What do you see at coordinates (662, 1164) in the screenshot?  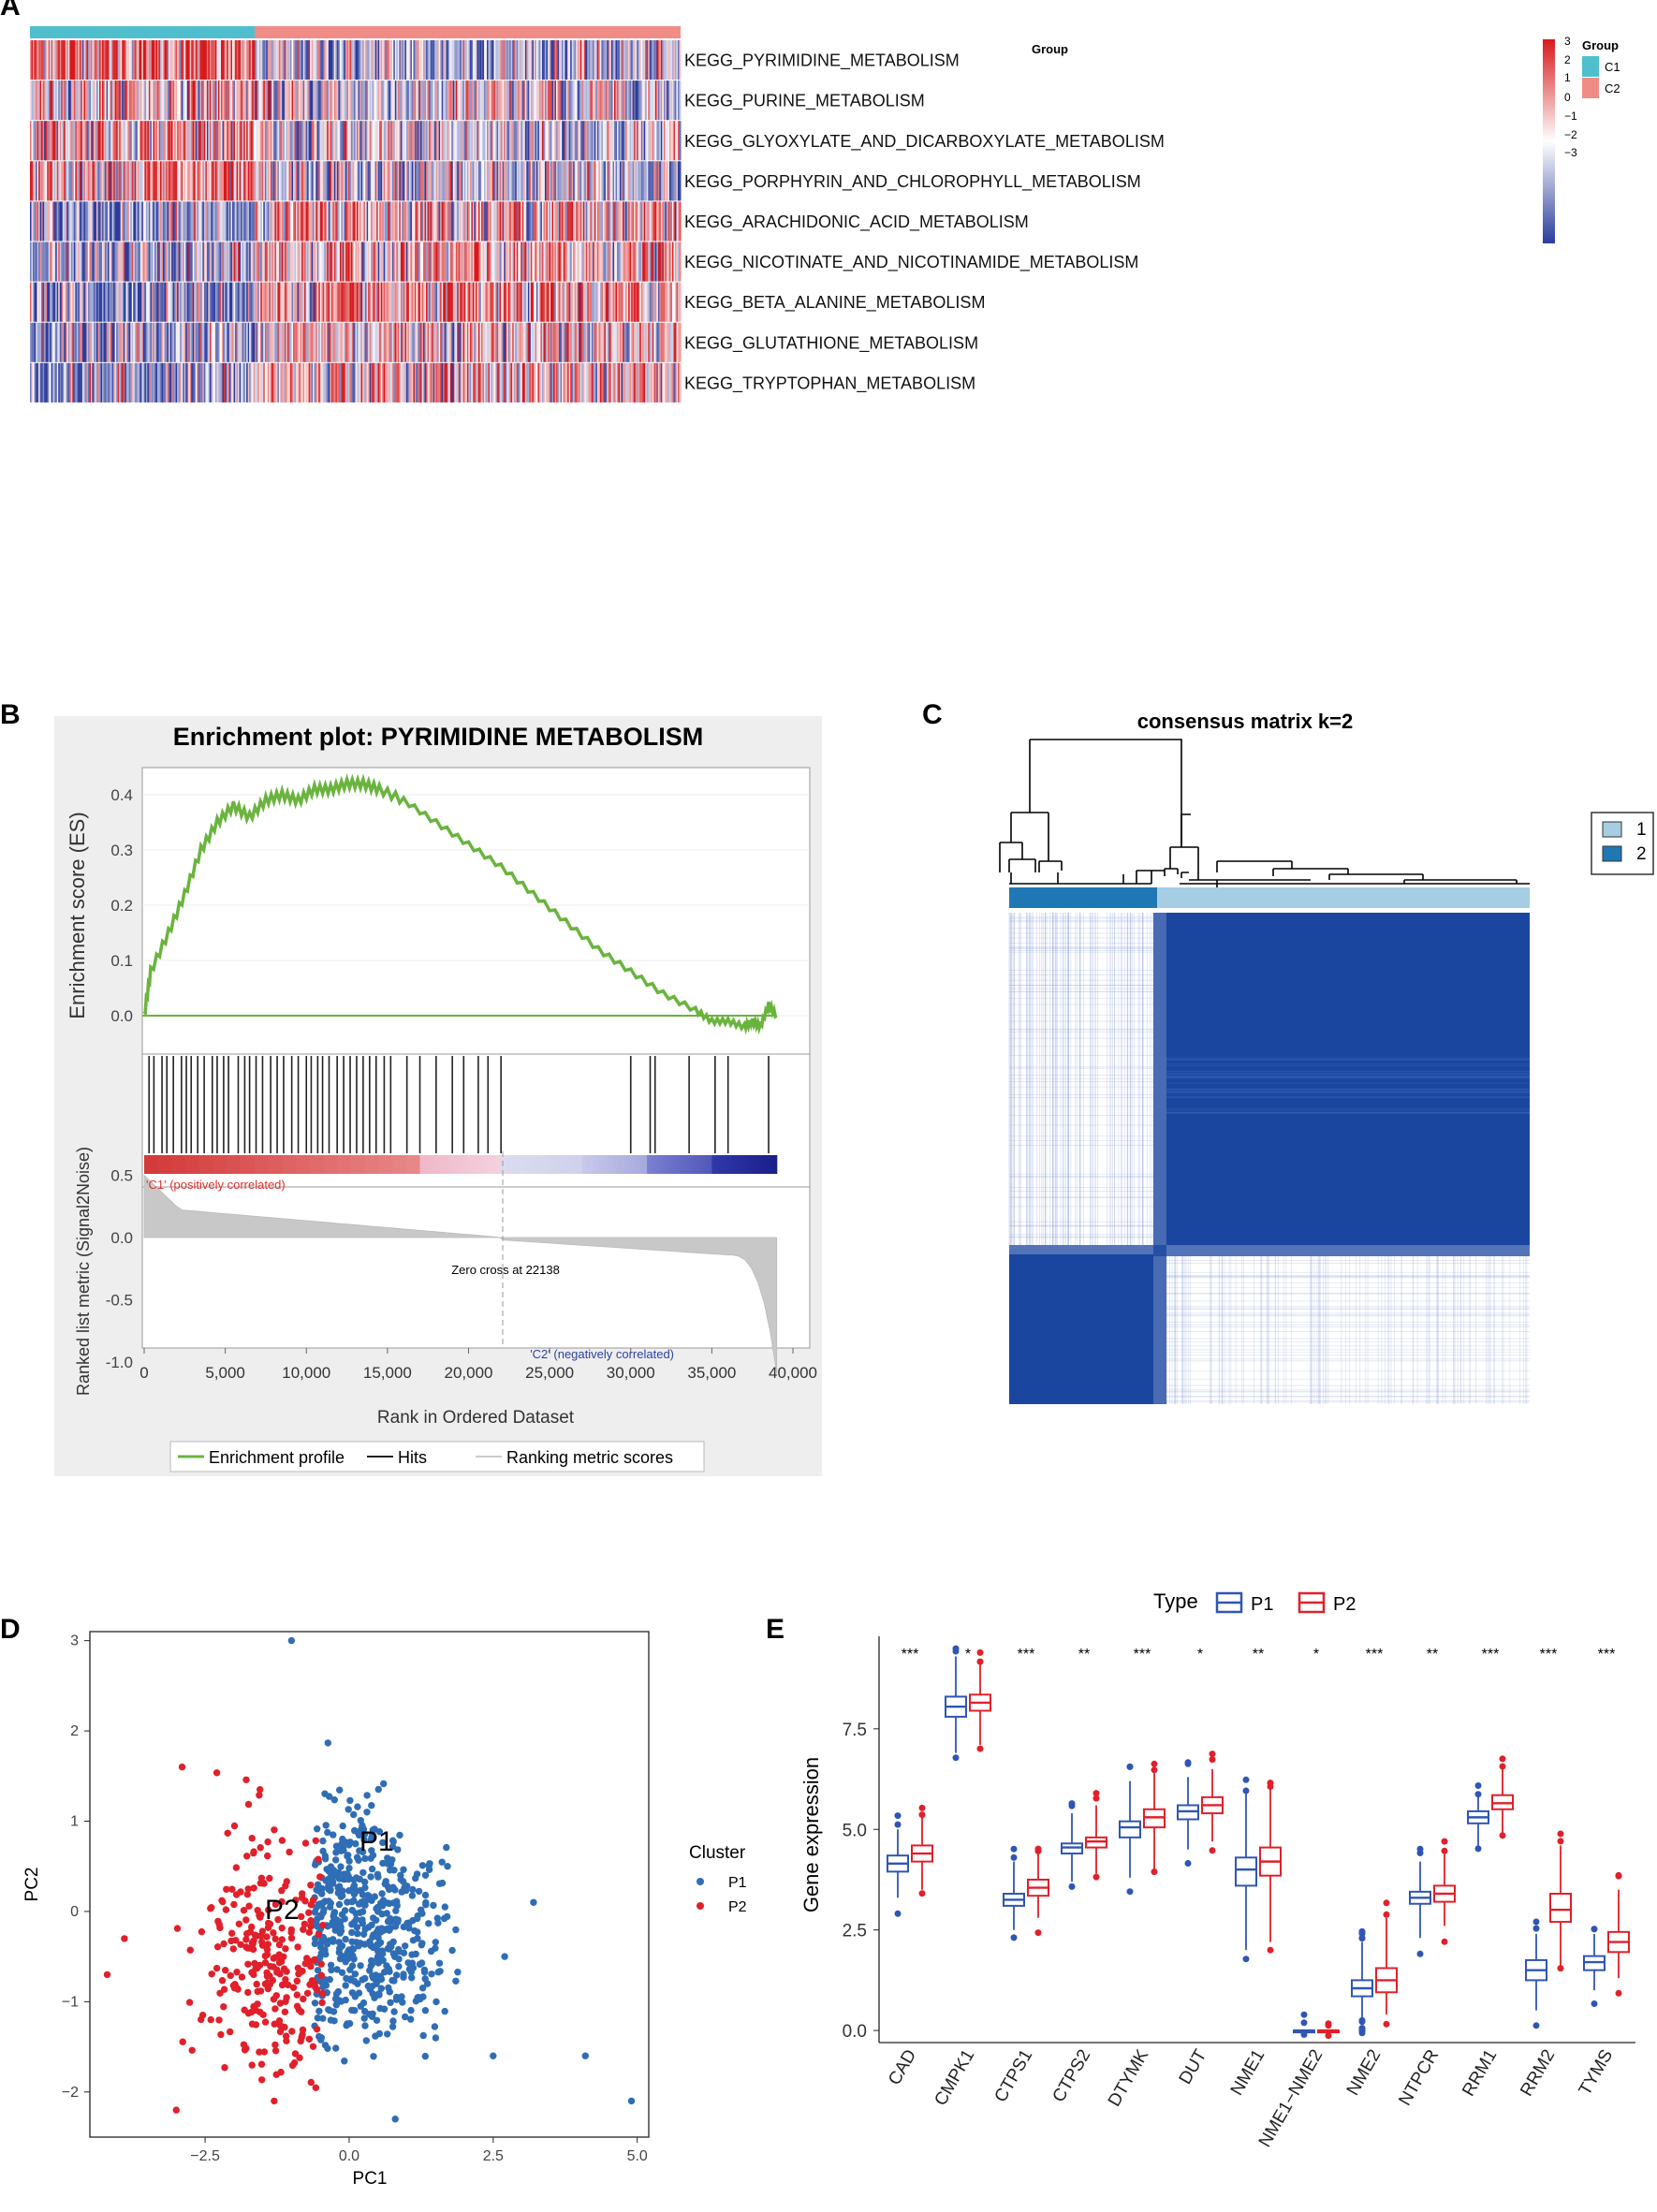 I see `rank-bar-segment` at bounding box center [662, 1164].